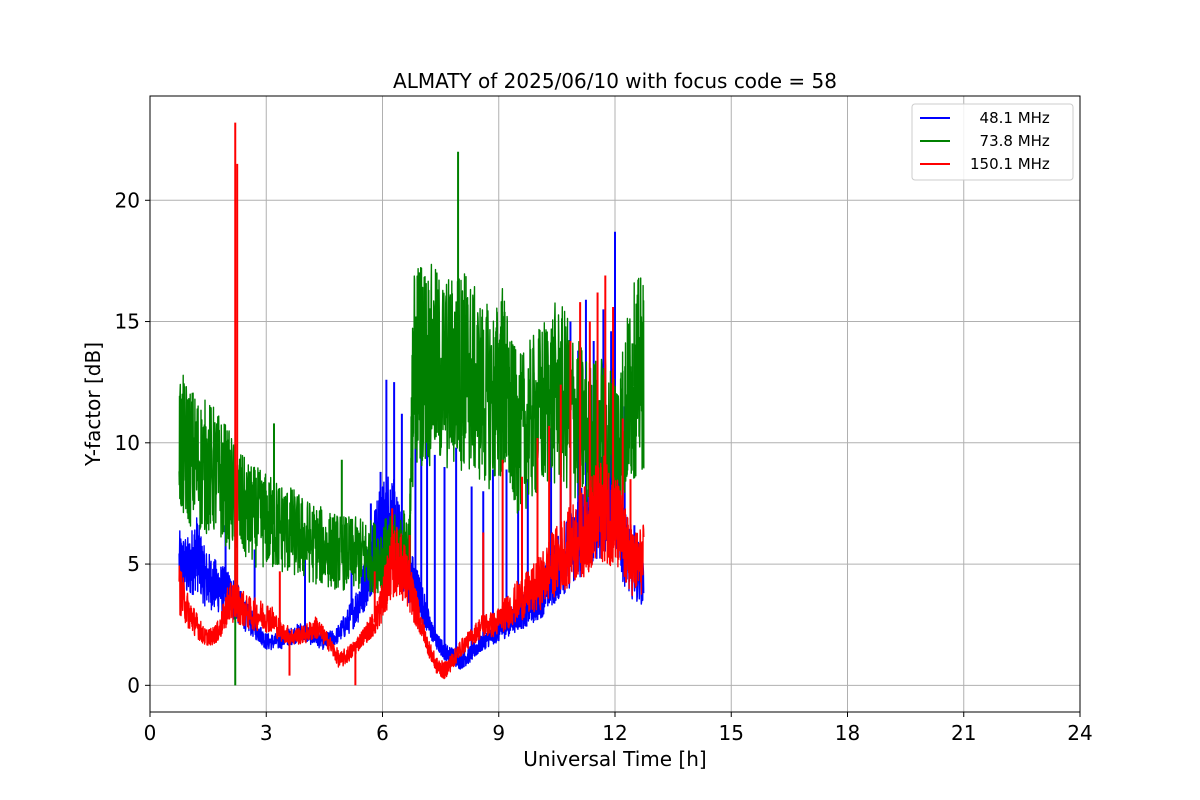  Describe the element at coordinates (731, 733) in the screenshot. I see `x-tick-label: 15` at that location.